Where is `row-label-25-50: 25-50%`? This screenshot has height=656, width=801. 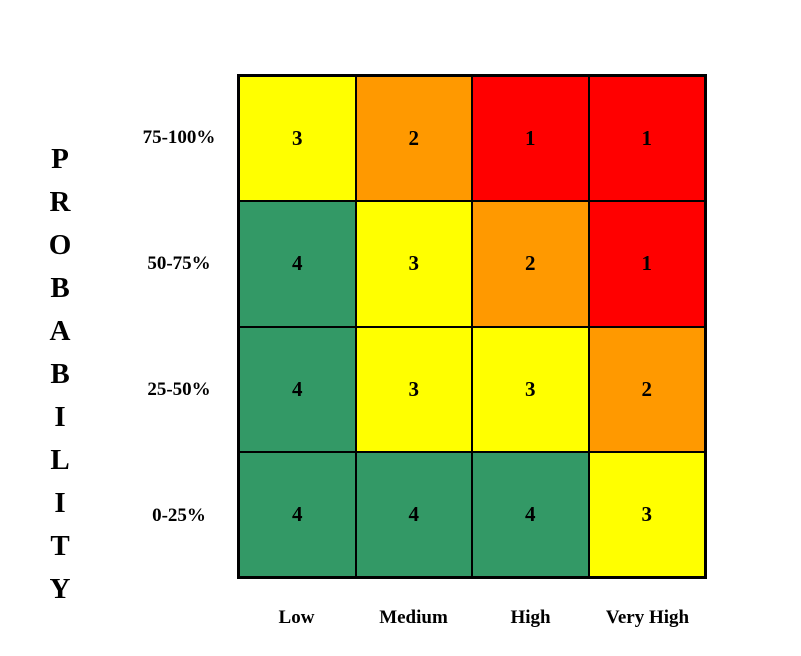 row-label-25-50: 25-50% is located at coordinates (179, 389).